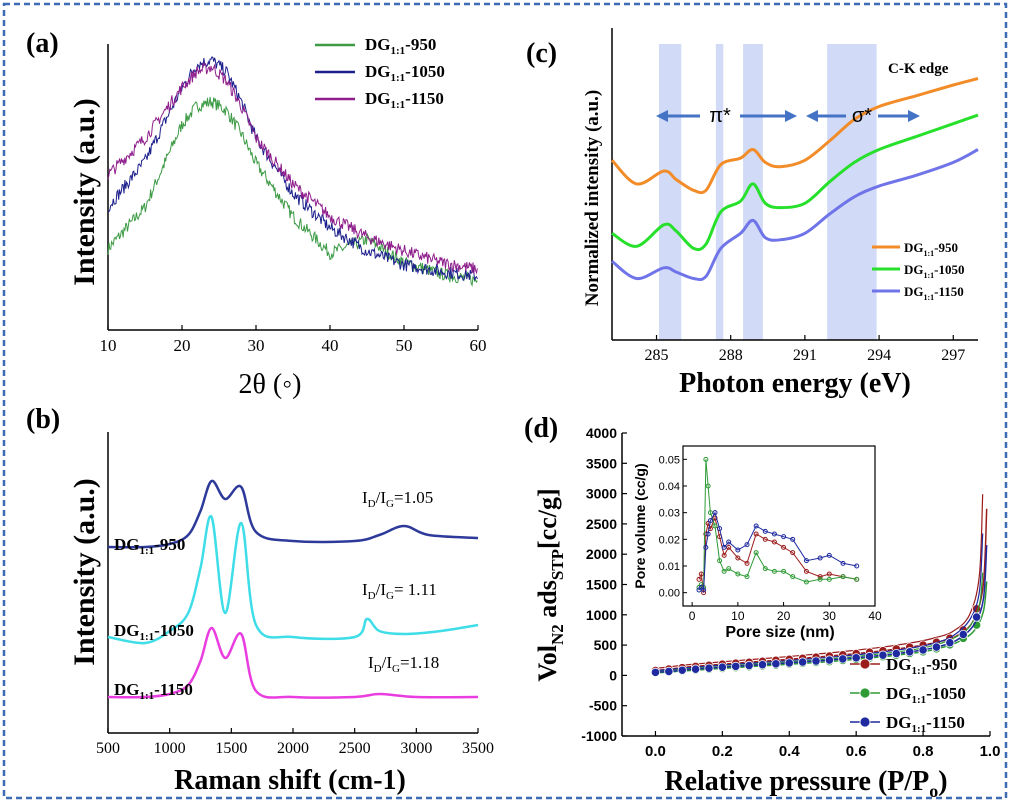  Describe the element at coordinates (919, 700) in the screenshot. I see `legend-d-label-1-sub: 1:1` at that location.